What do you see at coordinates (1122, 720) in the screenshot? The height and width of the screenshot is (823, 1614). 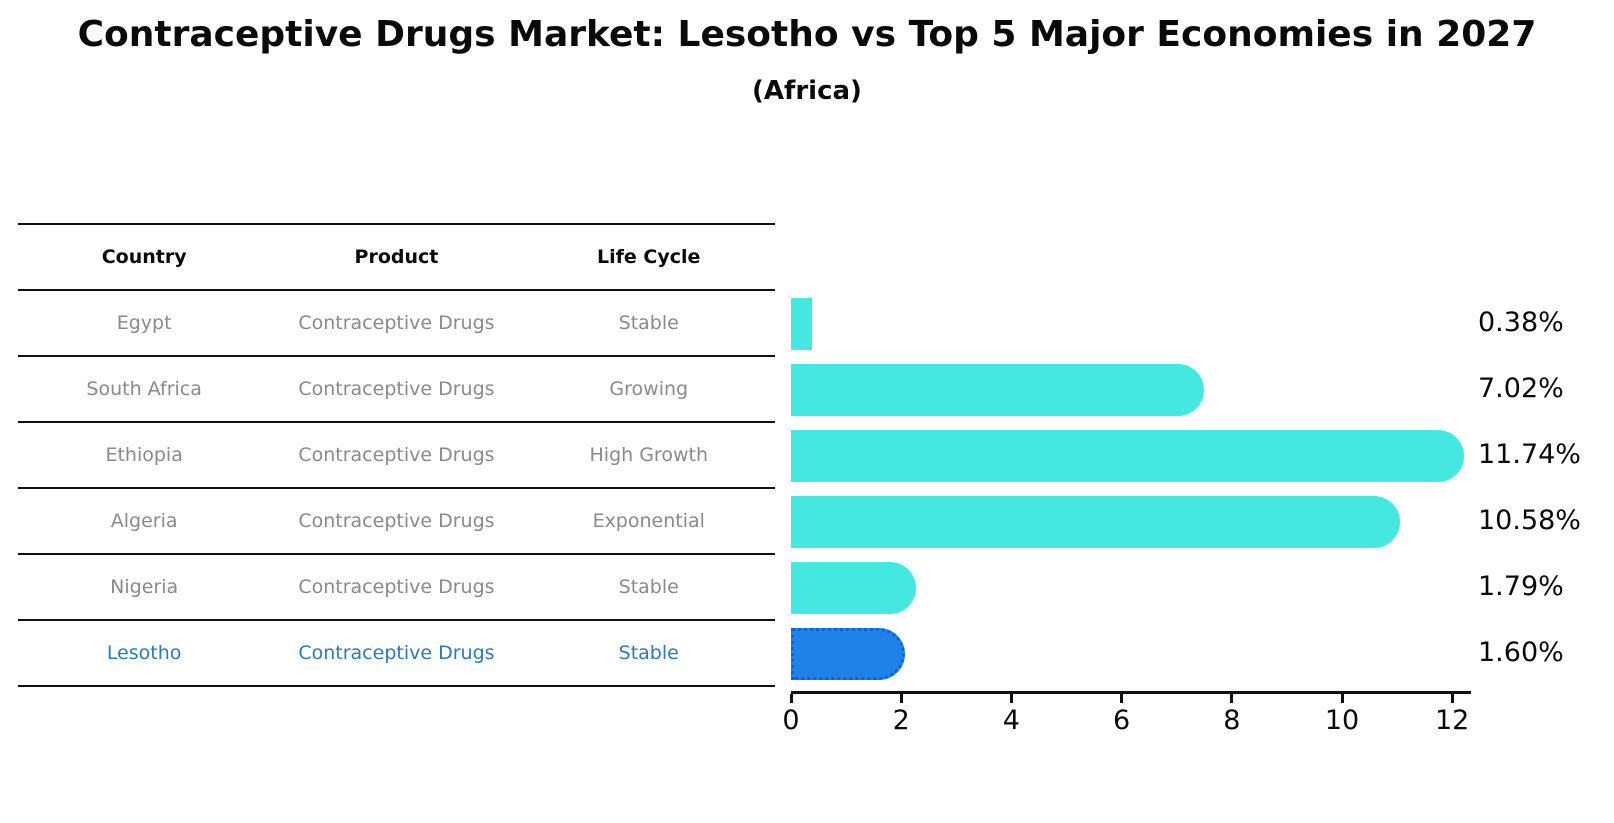 I see `x-axis-tick-label: 6` at bounding box center [1122, 720].